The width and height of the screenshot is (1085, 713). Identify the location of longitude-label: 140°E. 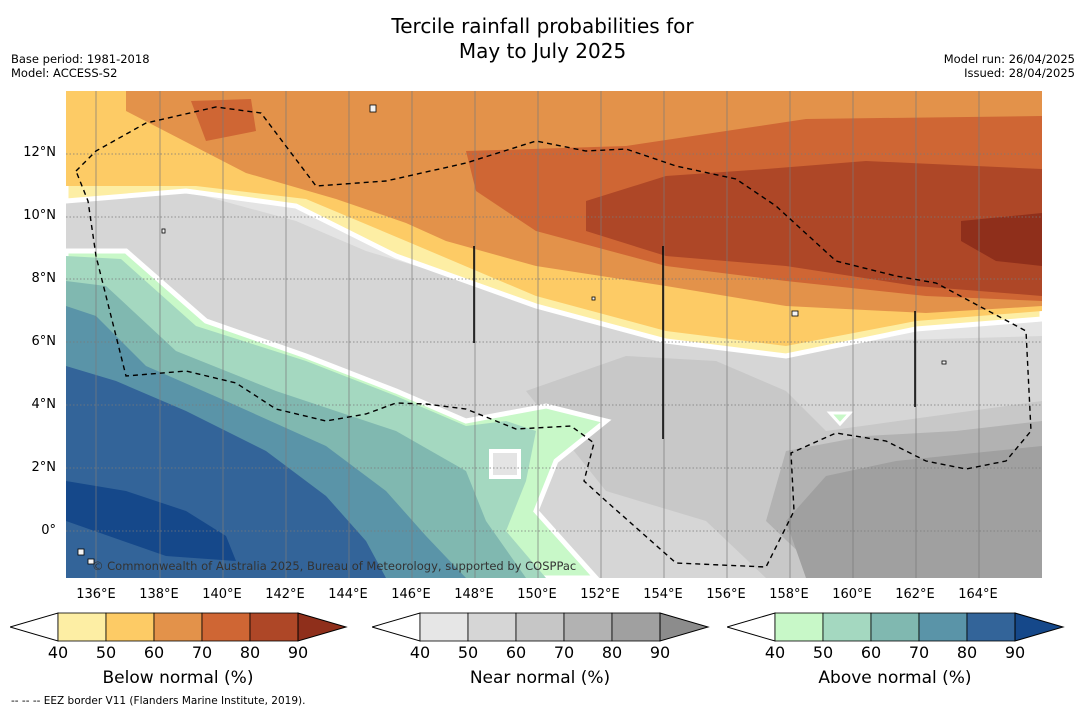
(222, 594).